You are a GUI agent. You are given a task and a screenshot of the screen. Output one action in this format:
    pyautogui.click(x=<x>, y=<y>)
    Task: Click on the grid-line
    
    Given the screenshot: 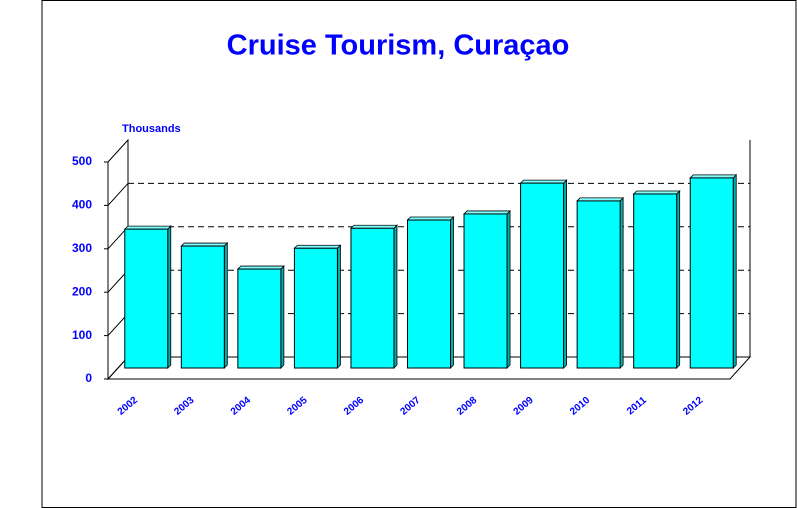 What is the action you would take?
    pyautogui.click(x=118, y=194)
    